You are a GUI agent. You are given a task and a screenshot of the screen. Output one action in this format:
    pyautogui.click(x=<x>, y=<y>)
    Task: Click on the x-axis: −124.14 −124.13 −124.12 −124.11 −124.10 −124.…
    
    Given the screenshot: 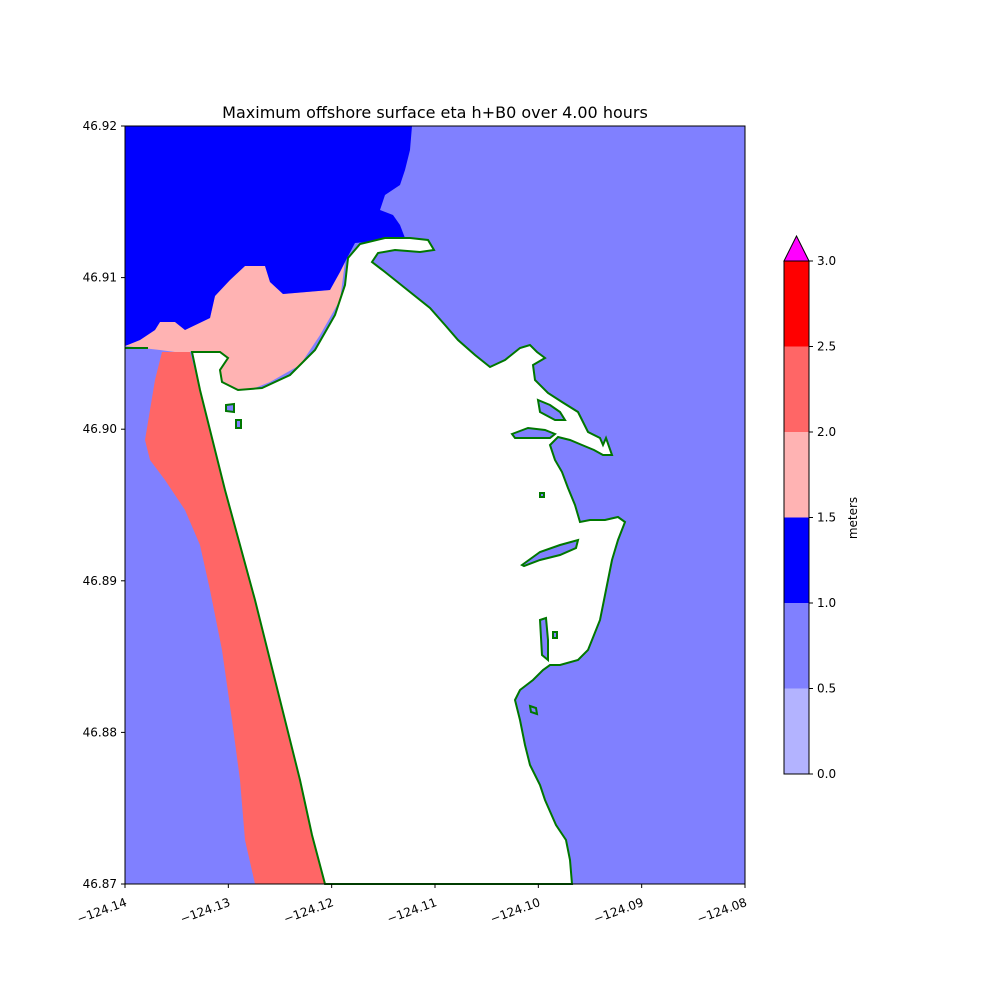 What is the action you would take?
    pyautogui.click(x=412, y=905)
    